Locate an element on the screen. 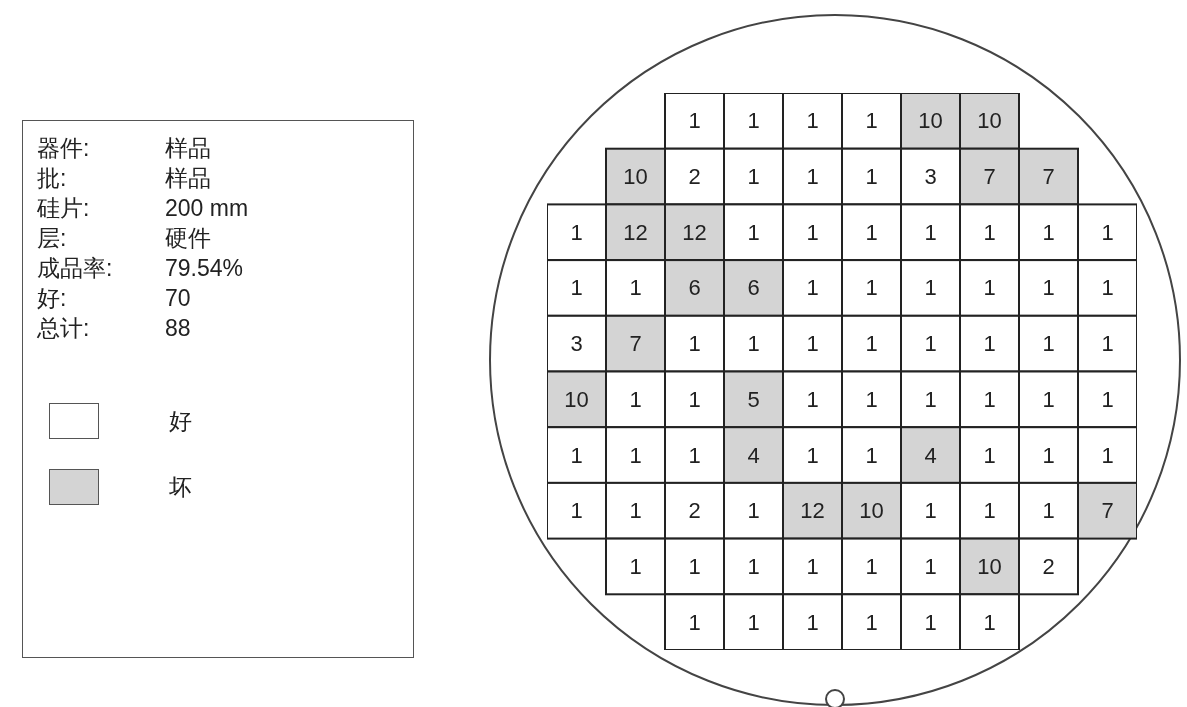 Image resolution: width=1187 pixels, height=707 pixels. text: 70 is located at coordinates (178, 298).